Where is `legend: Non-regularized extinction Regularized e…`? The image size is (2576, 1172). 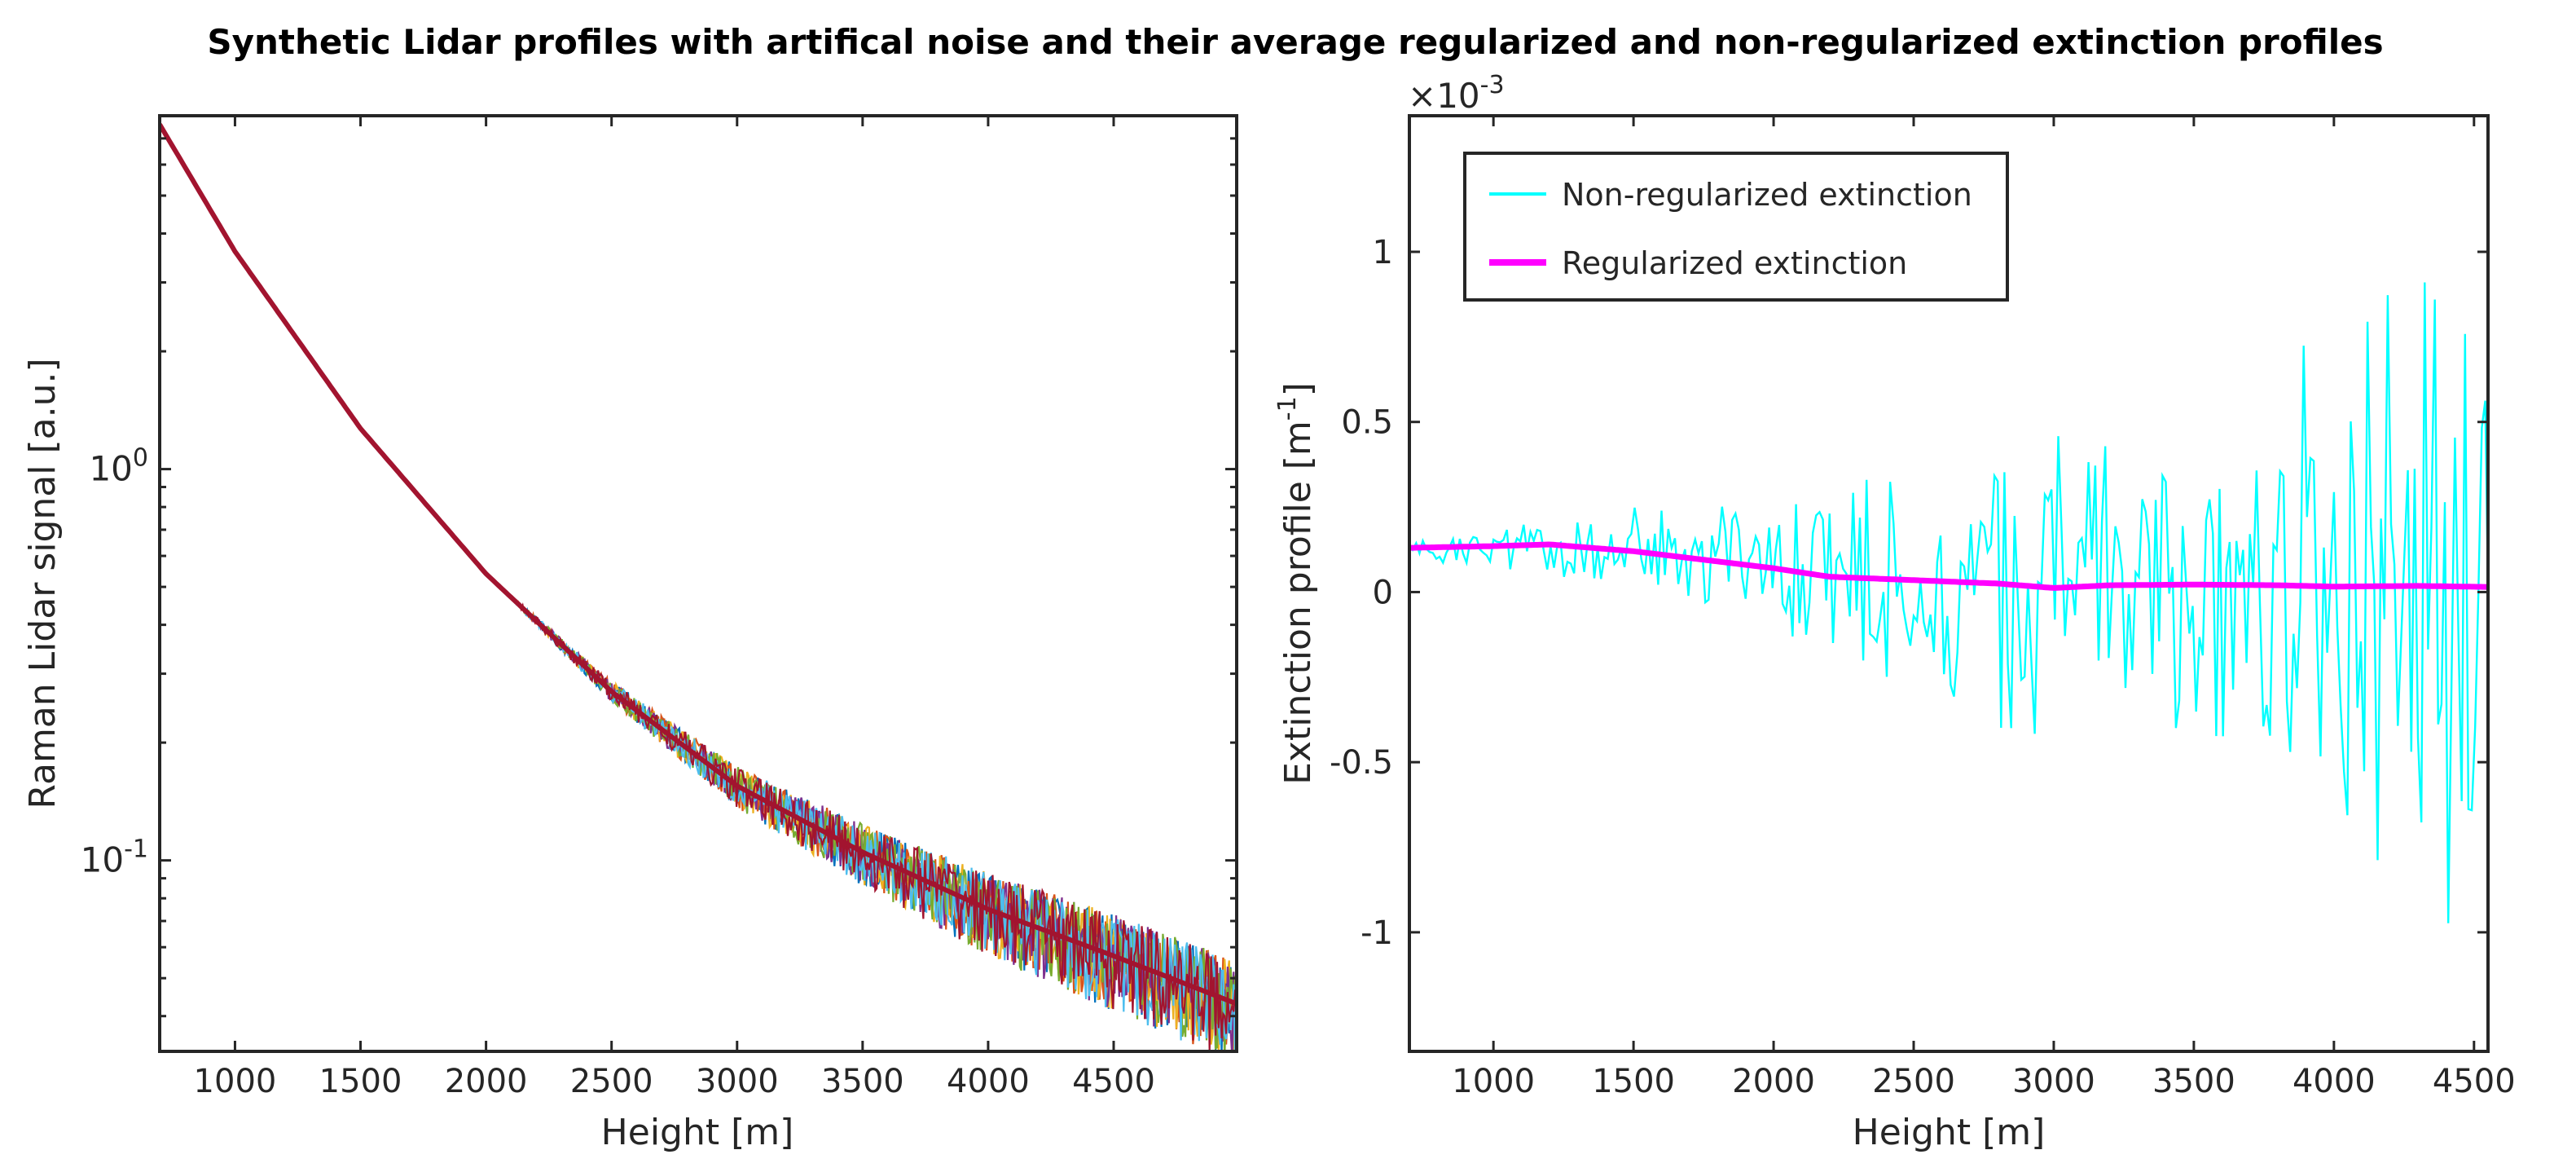 legend: Non-regularized extinction Regularized e… is located at coordinates (1736, 227).